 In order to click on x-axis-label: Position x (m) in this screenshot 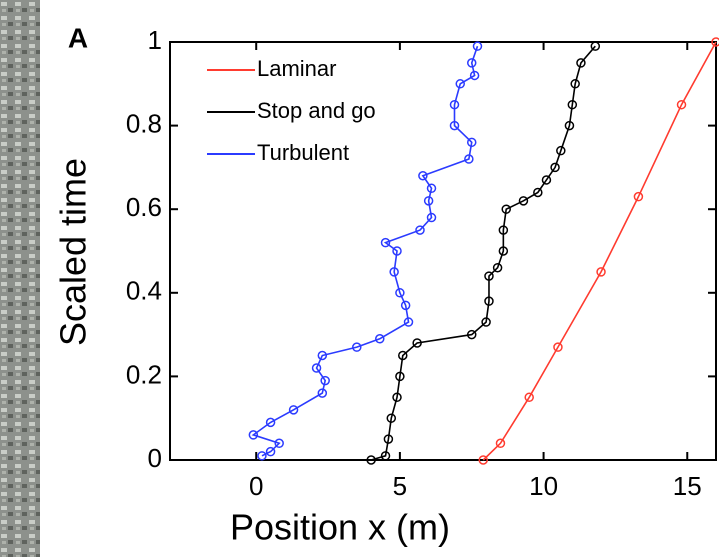, I will do `click(340, 527)`.